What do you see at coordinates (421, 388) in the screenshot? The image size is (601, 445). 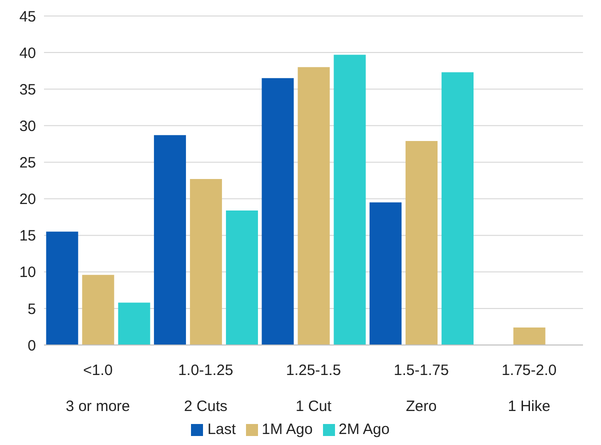 I see `category-label: 1.5-1.75 Zero` at bounding box center [421, 388].